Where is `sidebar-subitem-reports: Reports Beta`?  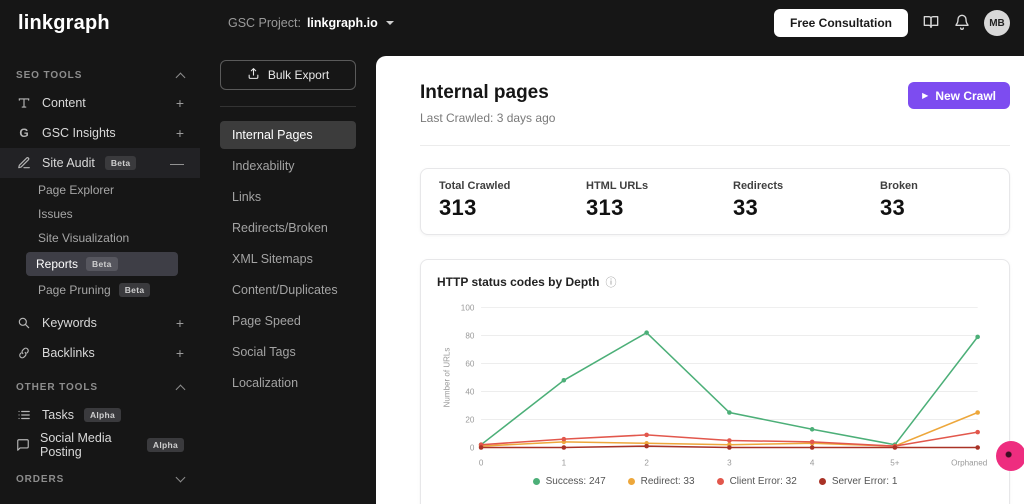 sidebar-subitem-reports: Reports Beta is located at coordinates (102, 264).